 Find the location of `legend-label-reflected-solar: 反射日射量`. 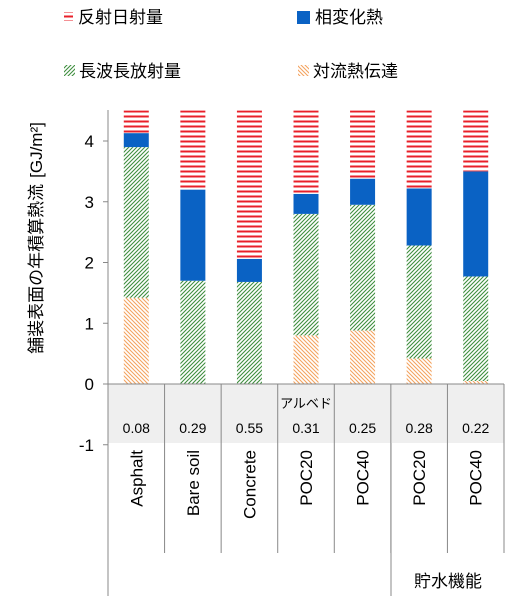

legend-label-reflected-solar: 反射日射量 is located at coordinates (120, 17).